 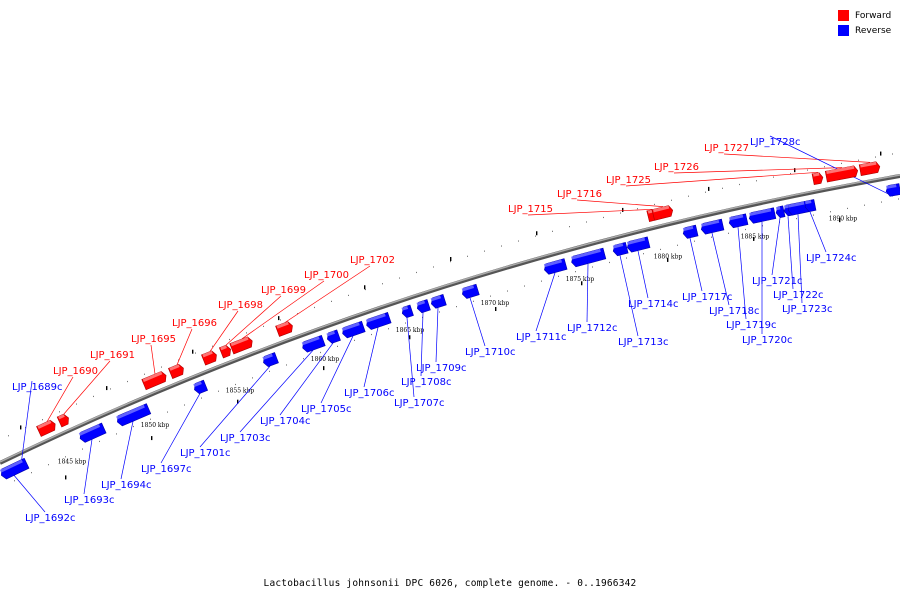 What do you see at coordinates (92, 432) in the screenshot?
I see `gene-block-LJP_1693c` at bounding box center [92, 432].